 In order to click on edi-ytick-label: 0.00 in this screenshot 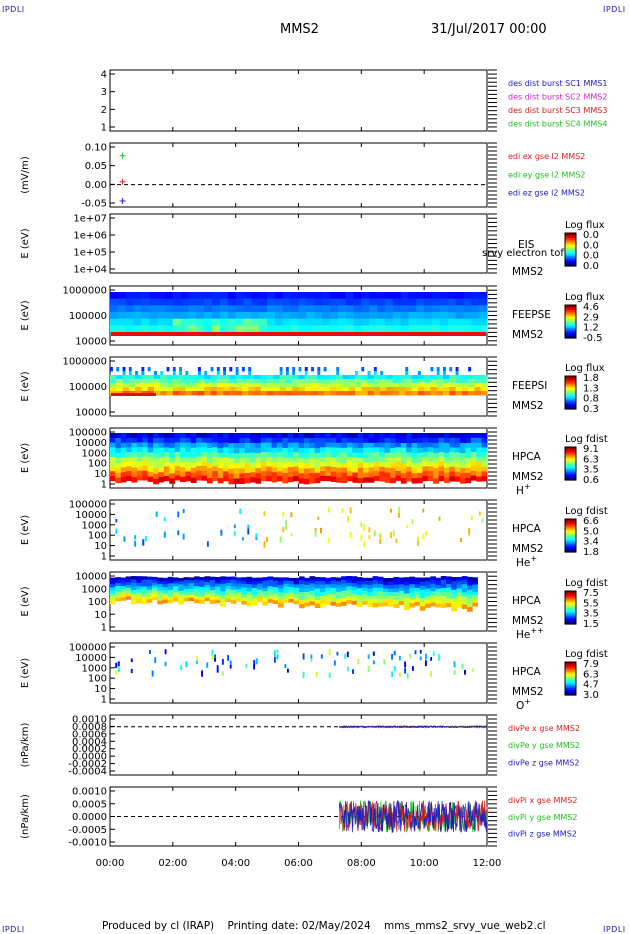, I will do `click(96, 185)`.